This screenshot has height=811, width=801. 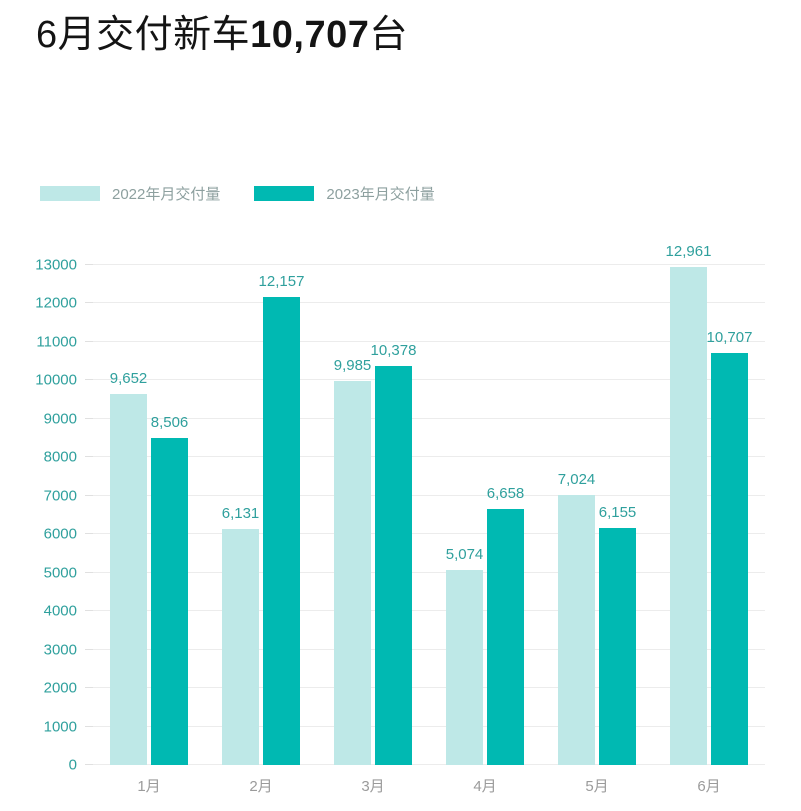 What do you see at coordinates (464, 554) in the screenshot?
I see `bar-value-label: 5,074` at bounding box center [464, 554].